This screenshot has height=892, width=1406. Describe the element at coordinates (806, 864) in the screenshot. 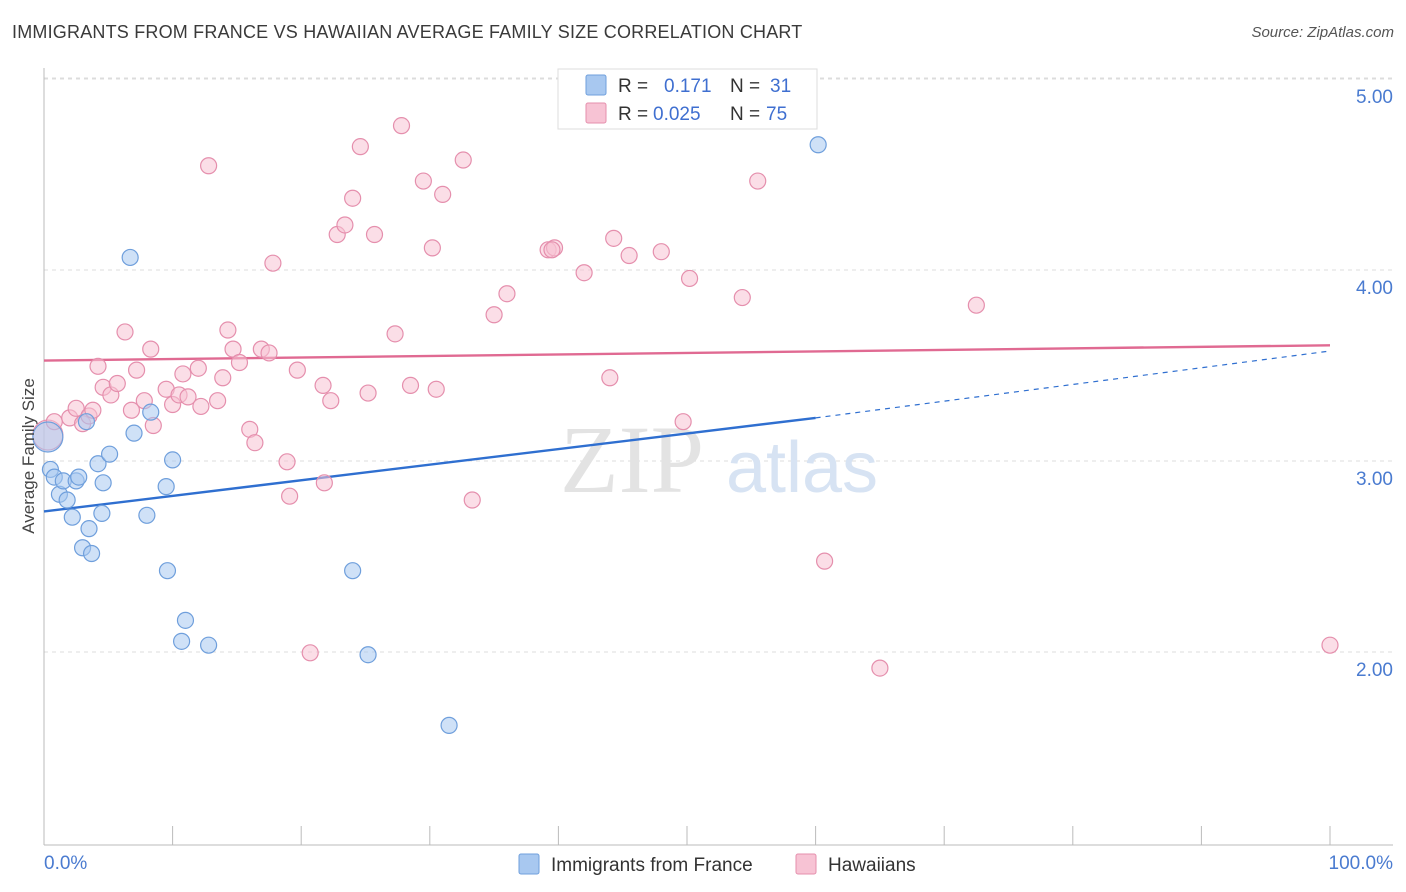

I see `bottom-legend-swatch-hawaiians` at that location.